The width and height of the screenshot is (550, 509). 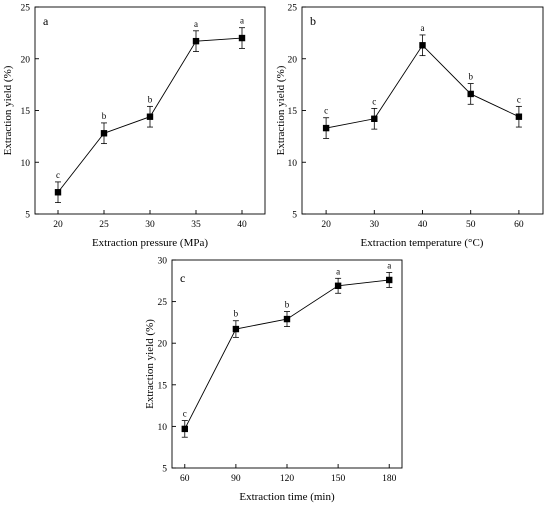 What do you see at coordinates (150, 243) in the screenshot?
I see `x-axis-title: Extraction pressure (MPa)` at bounding box center [150, 243].